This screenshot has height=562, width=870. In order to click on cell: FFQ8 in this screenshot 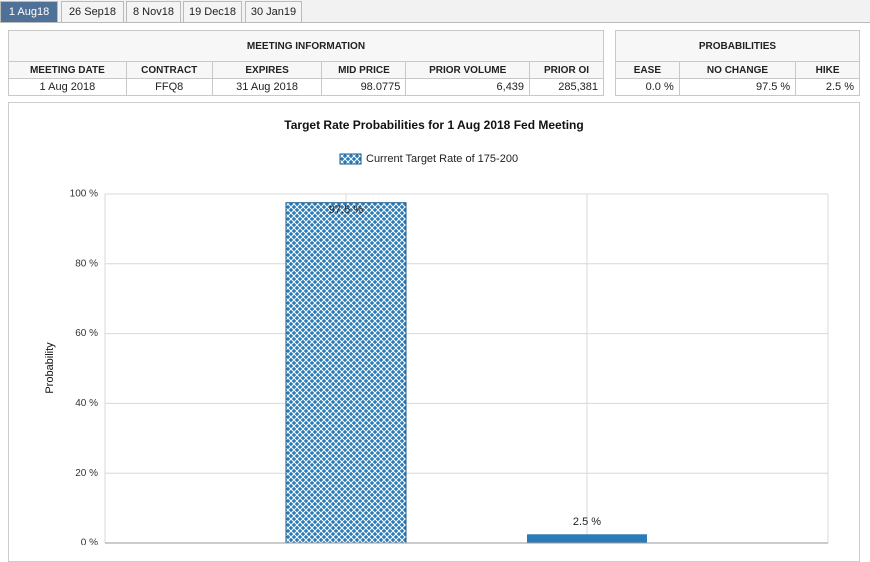, I will do `click(169, 87)`.